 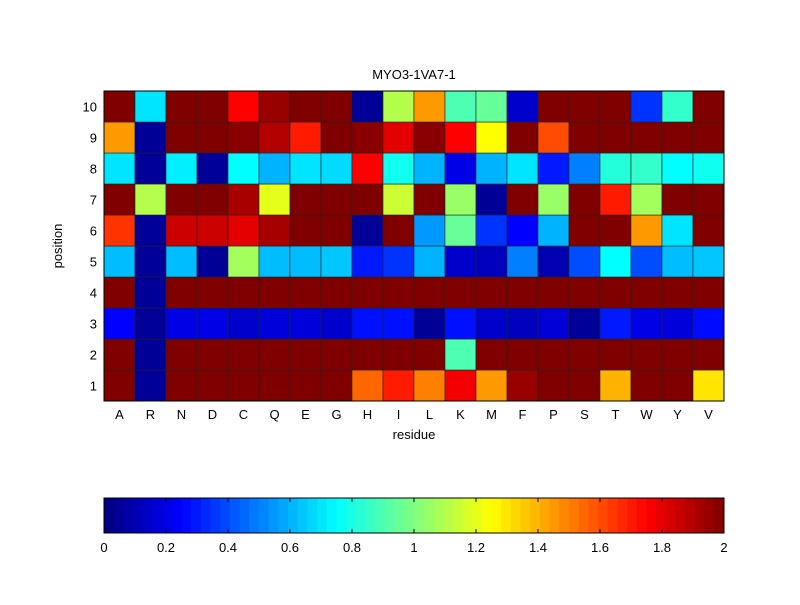 I want to click on y-tick-label: 1, so click(x=93, y=386).